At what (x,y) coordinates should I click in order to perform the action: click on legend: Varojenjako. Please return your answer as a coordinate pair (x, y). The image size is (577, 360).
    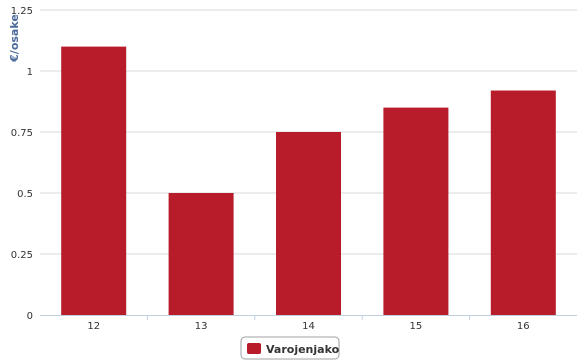
    Looking at the image, I should click on (290, 348).